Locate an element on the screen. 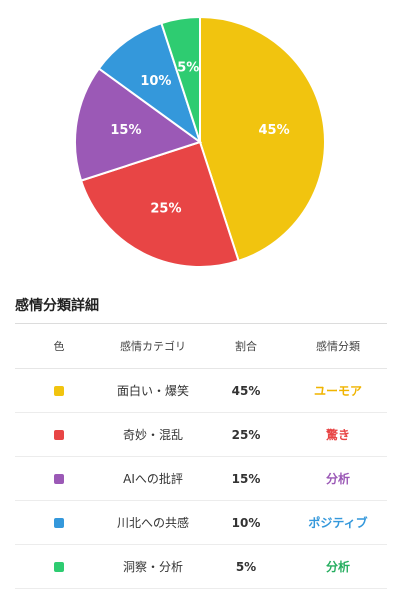  table-row: 洞察・分析 5% 分析 is located at coordinates (201, 566).